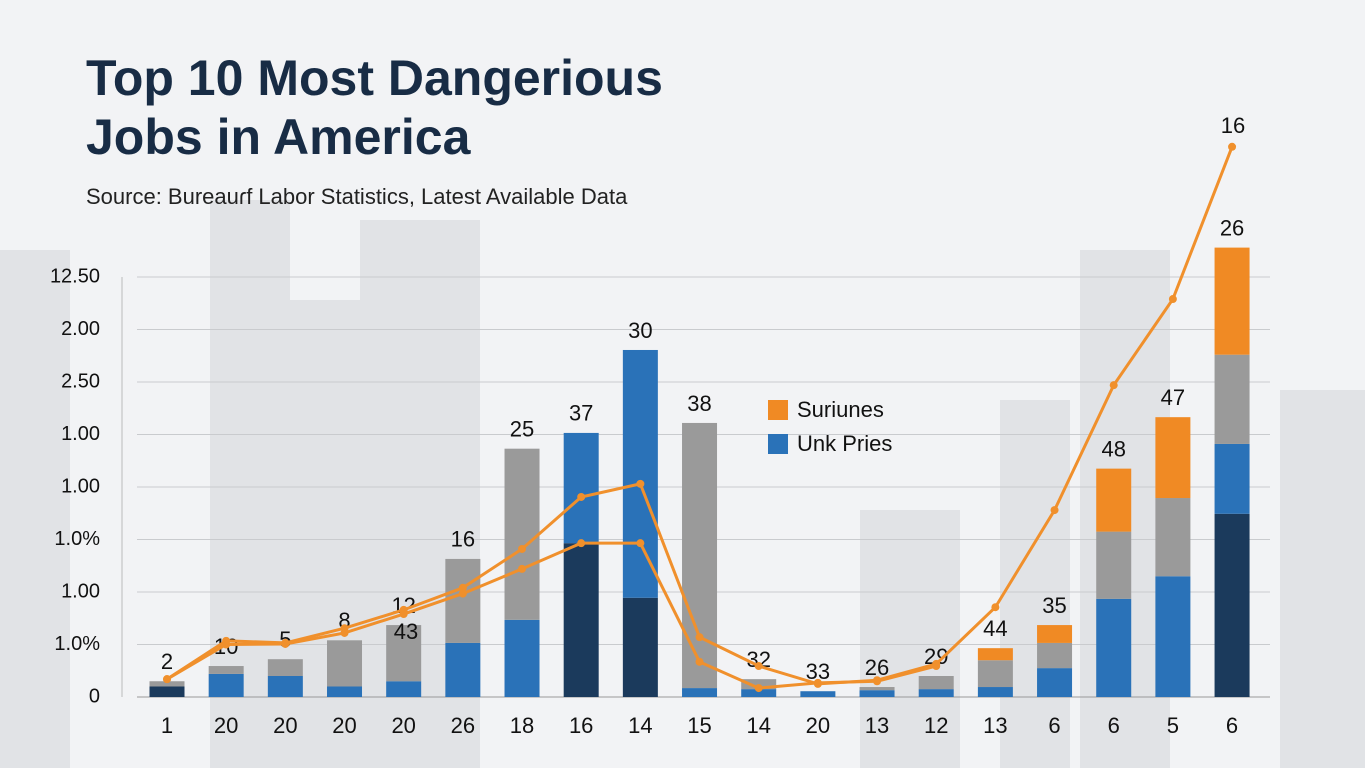  Describe the element at coordinates (80, 381) in the screenshot. I see `y-tick-label: 2.50` at that location.